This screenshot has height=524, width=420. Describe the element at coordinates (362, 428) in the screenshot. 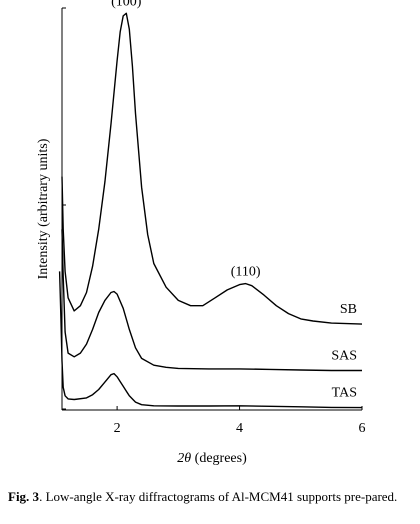

I see `x-tick-label-6: 6` at that location.